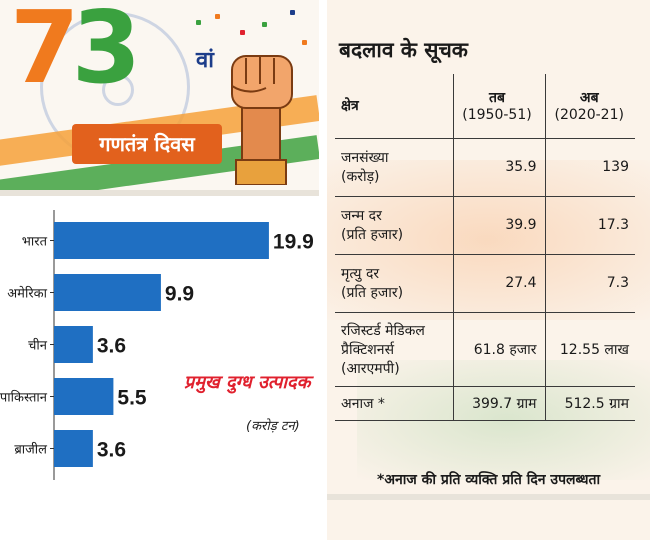 This screenshot has width=650, height=540. Describe the element at coordinates (179, 294) in the screenshot. I see `bar-value-label: 9.9` at that location.